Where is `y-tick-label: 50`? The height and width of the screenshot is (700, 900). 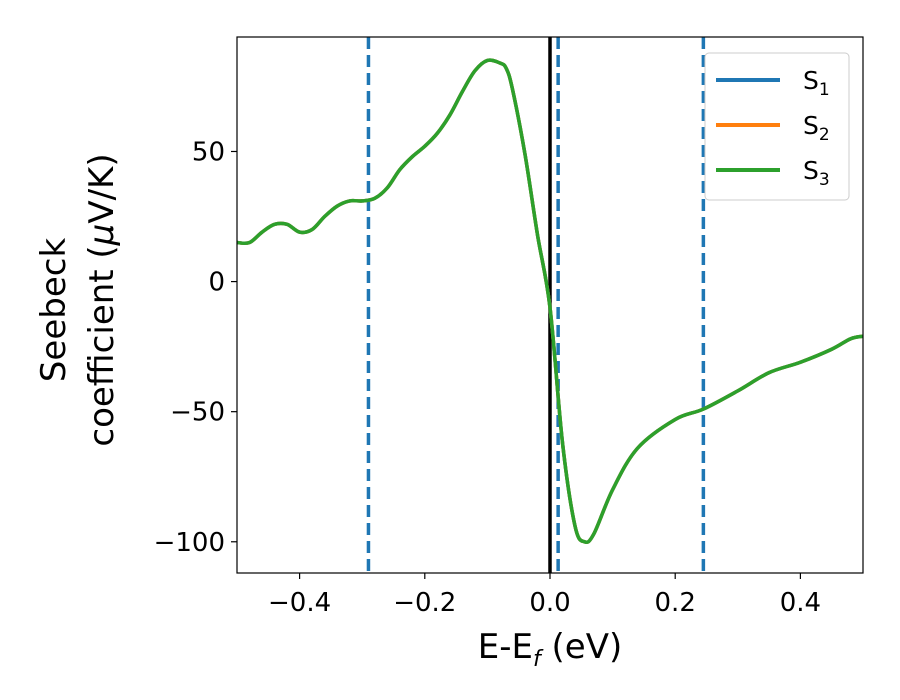 y-tick-label: 50 is located at coordinates (208, 152).